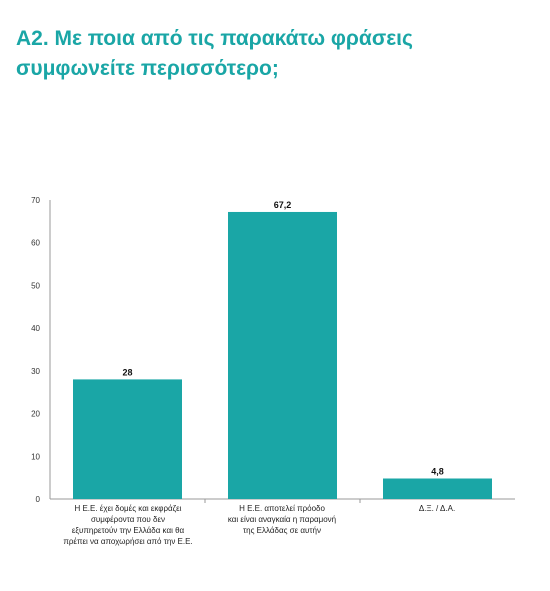 Image resolution: width=550 pixels, height=591 pixels. What do you see at coordinates (437, 471) in the screenshot?
I see `data-label: 4,8` at bounding box center [437, 471].